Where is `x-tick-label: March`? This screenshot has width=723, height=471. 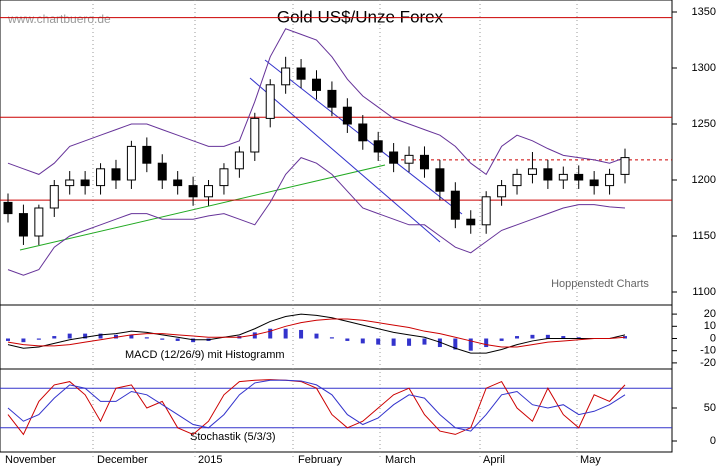
x-tick-label: March is located at coordinates (400, 460).